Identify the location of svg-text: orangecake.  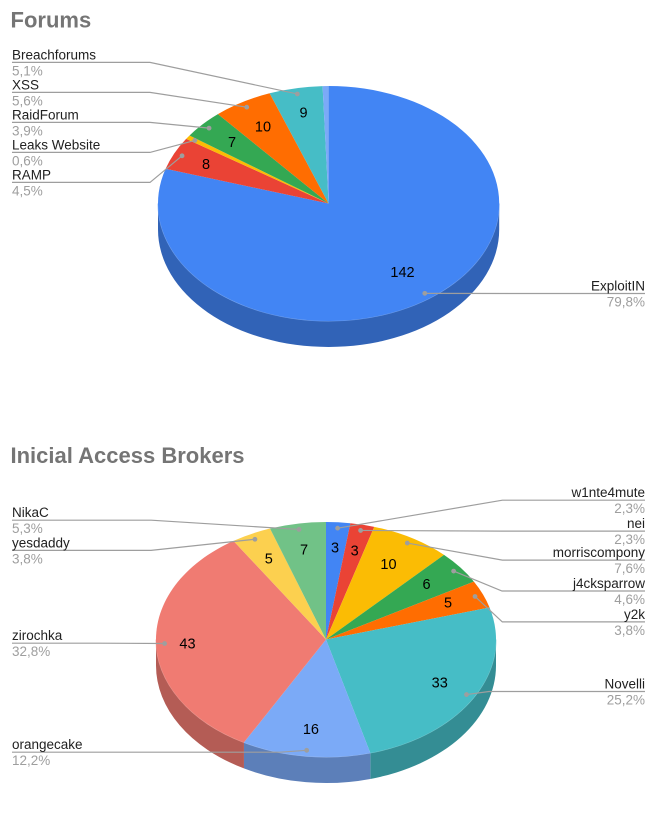
(47, 744).